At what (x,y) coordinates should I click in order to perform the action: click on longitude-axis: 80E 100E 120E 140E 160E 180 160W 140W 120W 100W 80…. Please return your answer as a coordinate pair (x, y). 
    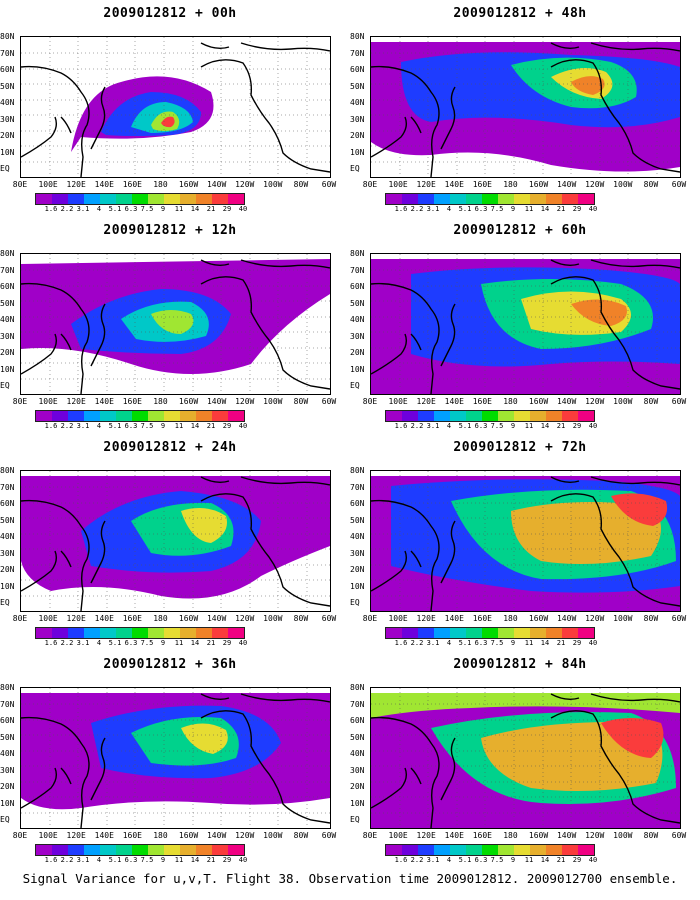
    Looking at the image, I should click on (524, 619).